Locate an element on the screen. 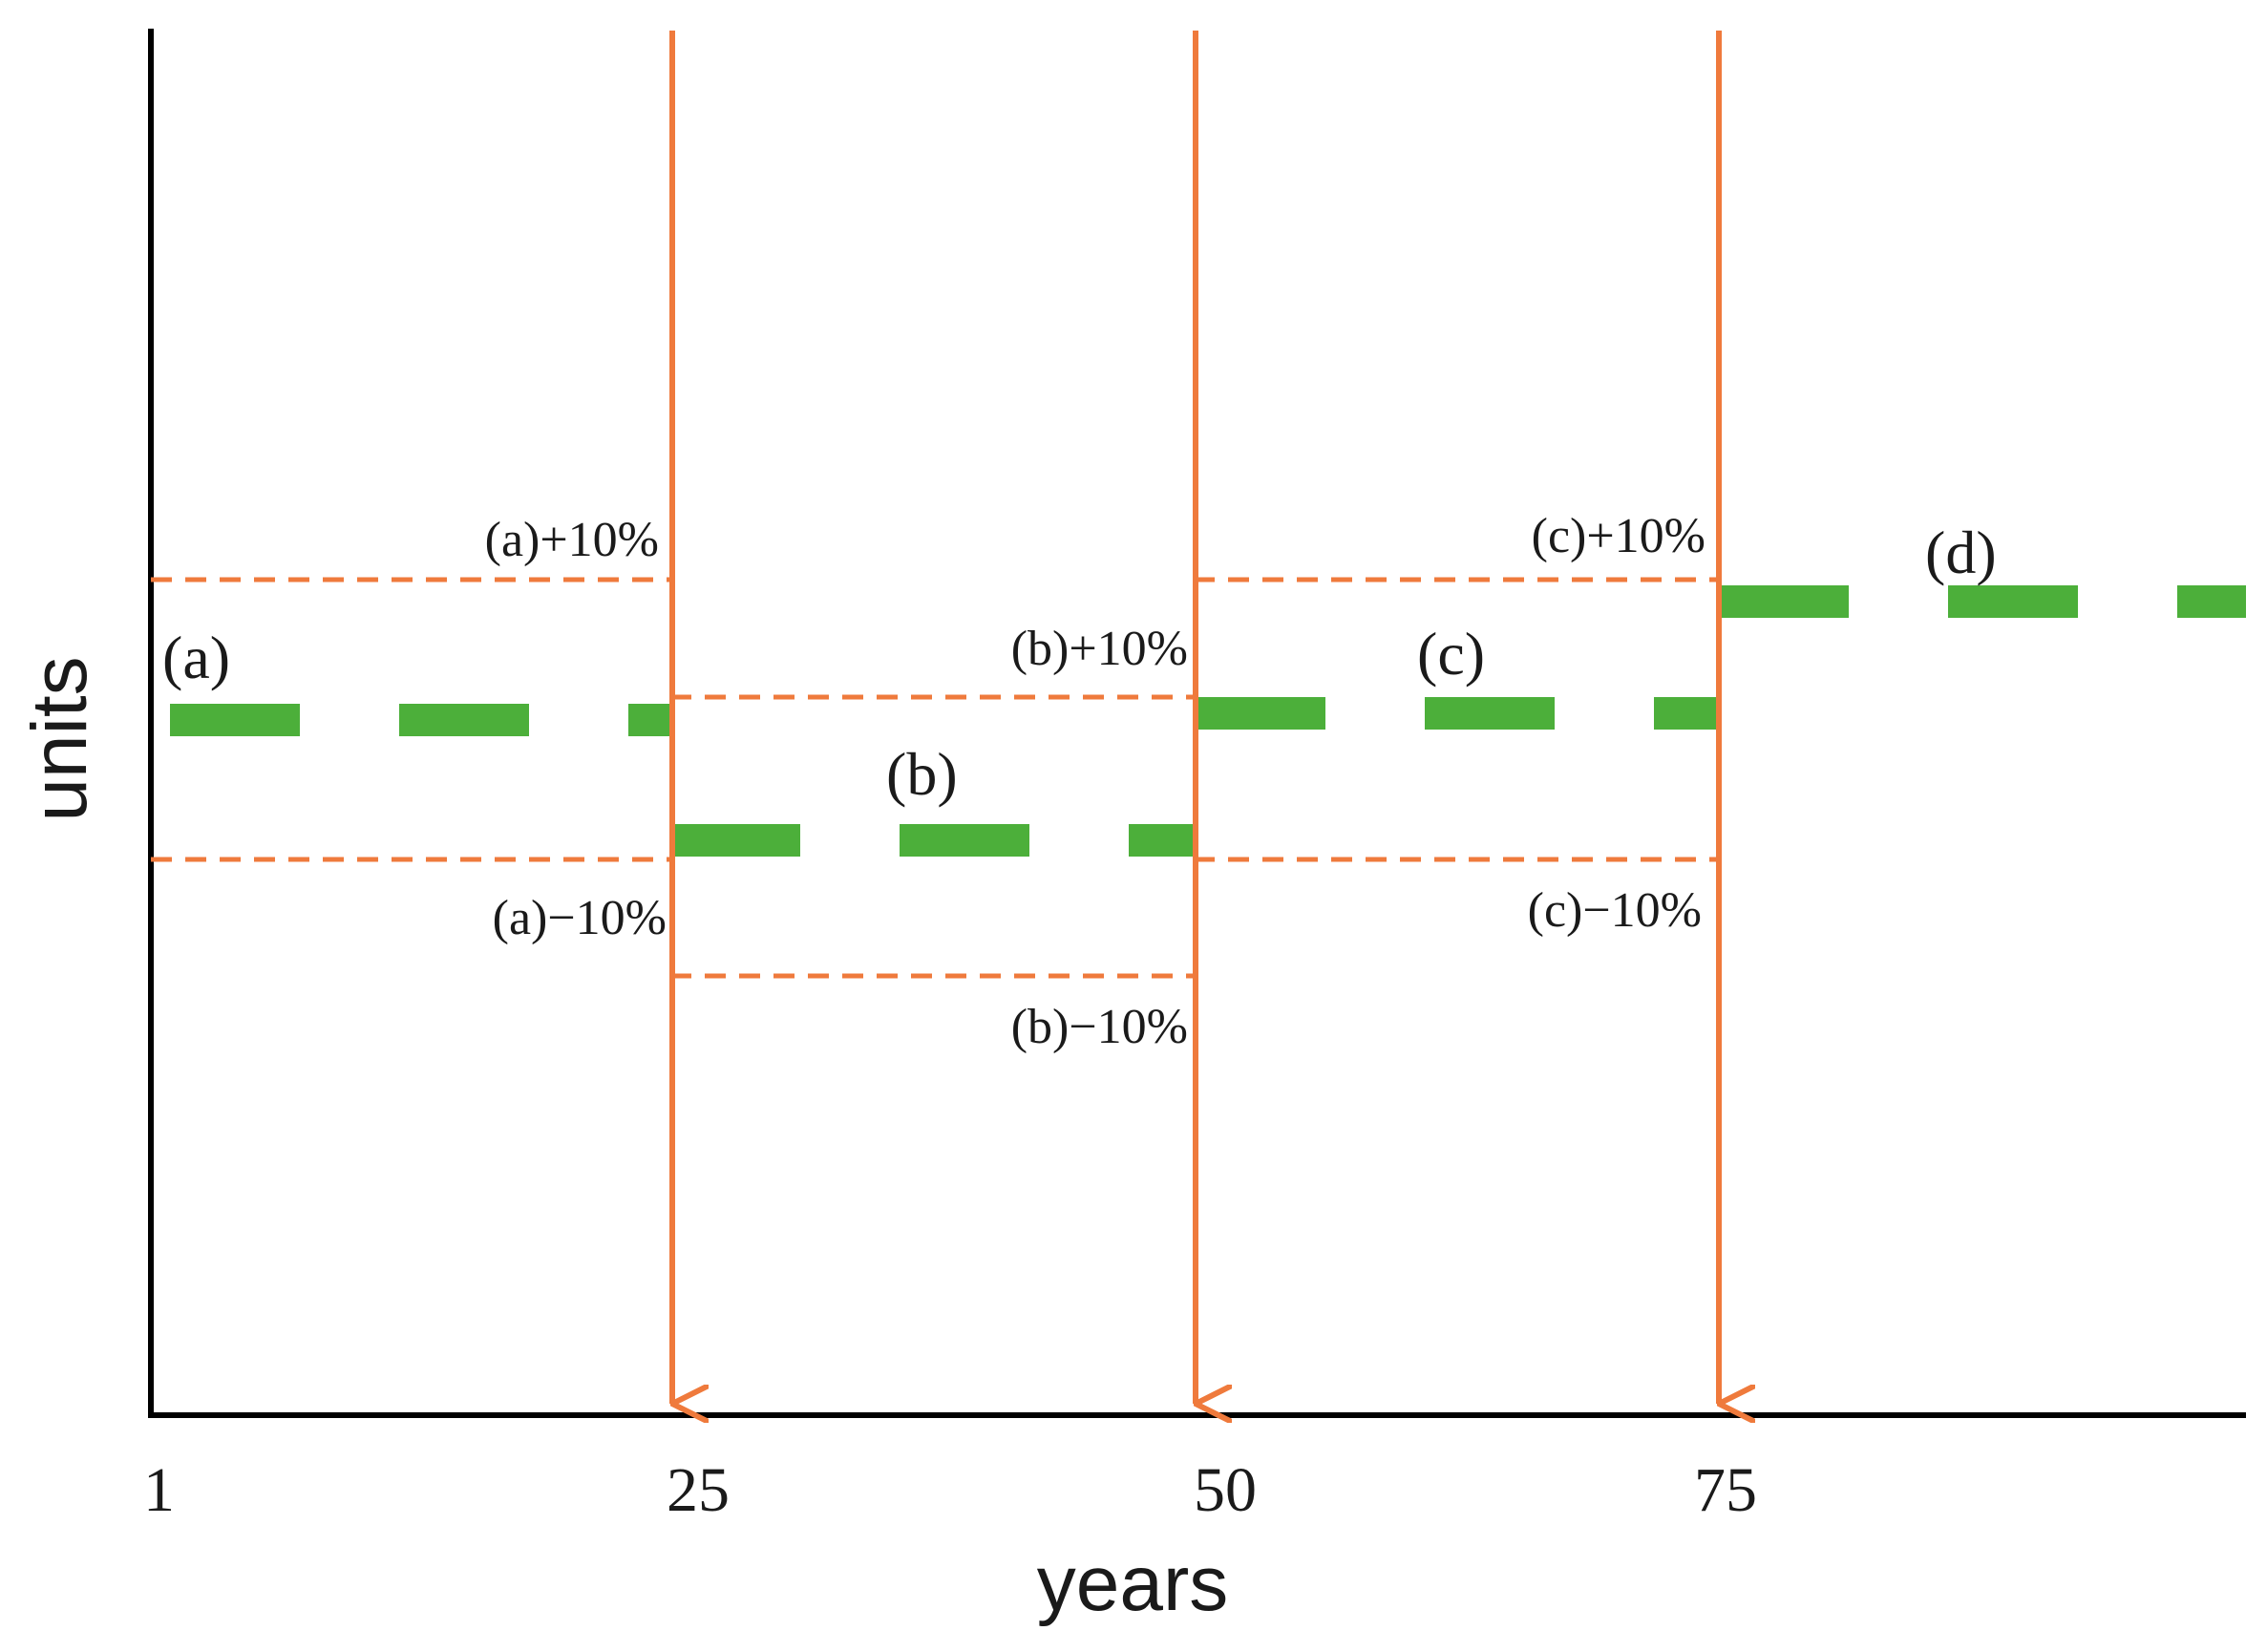 Image resolution: width=2267 pixels, height=1652 pixels. label-segment-c: (c) is located at coordinates (1451, 654).